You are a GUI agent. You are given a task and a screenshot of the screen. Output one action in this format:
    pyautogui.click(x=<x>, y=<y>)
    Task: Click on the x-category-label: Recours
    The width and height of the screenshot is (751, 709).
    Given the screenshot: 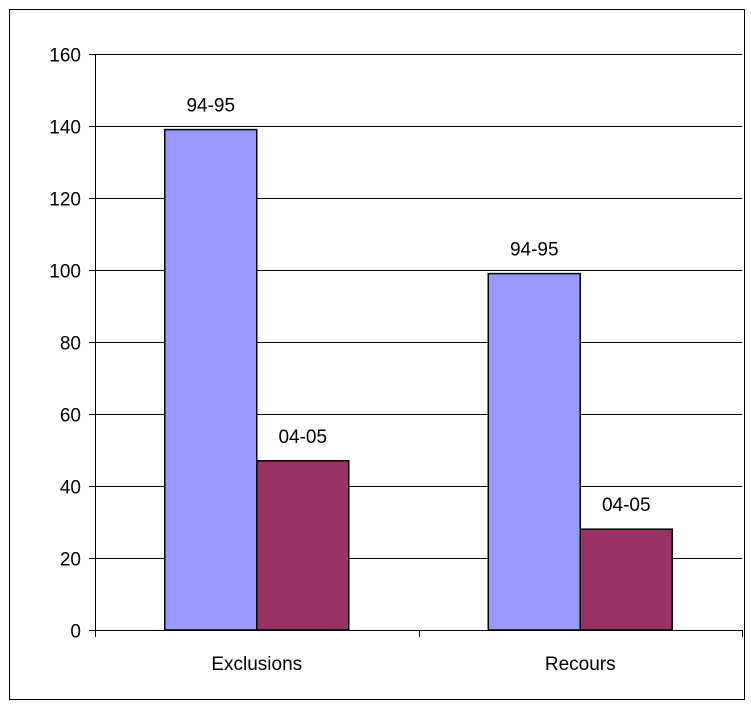 What is the action you would take?
    pyautogui.click(x=580, y=664)
    